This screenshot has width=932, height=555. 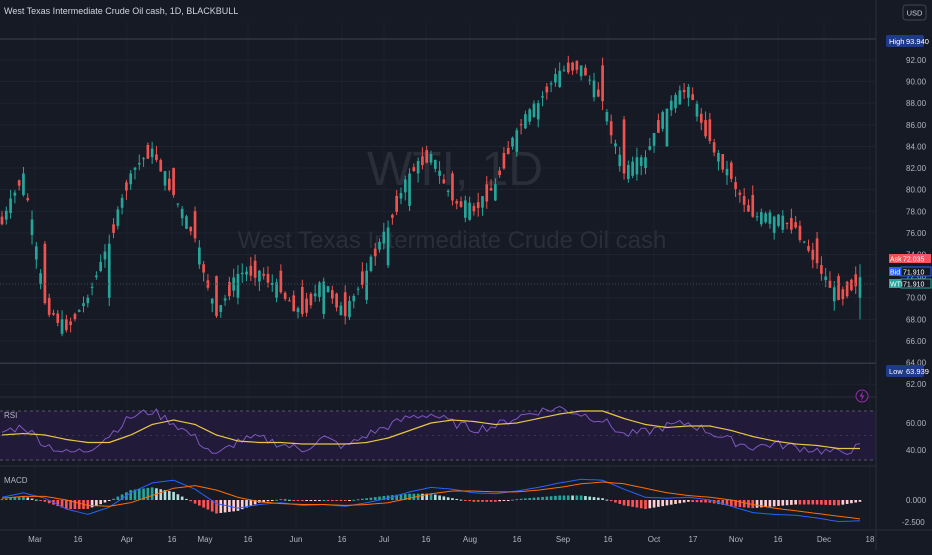 What do you see at coordinates (916, 60) in the screenshot?
I see `price-tick-label: 92.00` at bounding box center [916, 60].